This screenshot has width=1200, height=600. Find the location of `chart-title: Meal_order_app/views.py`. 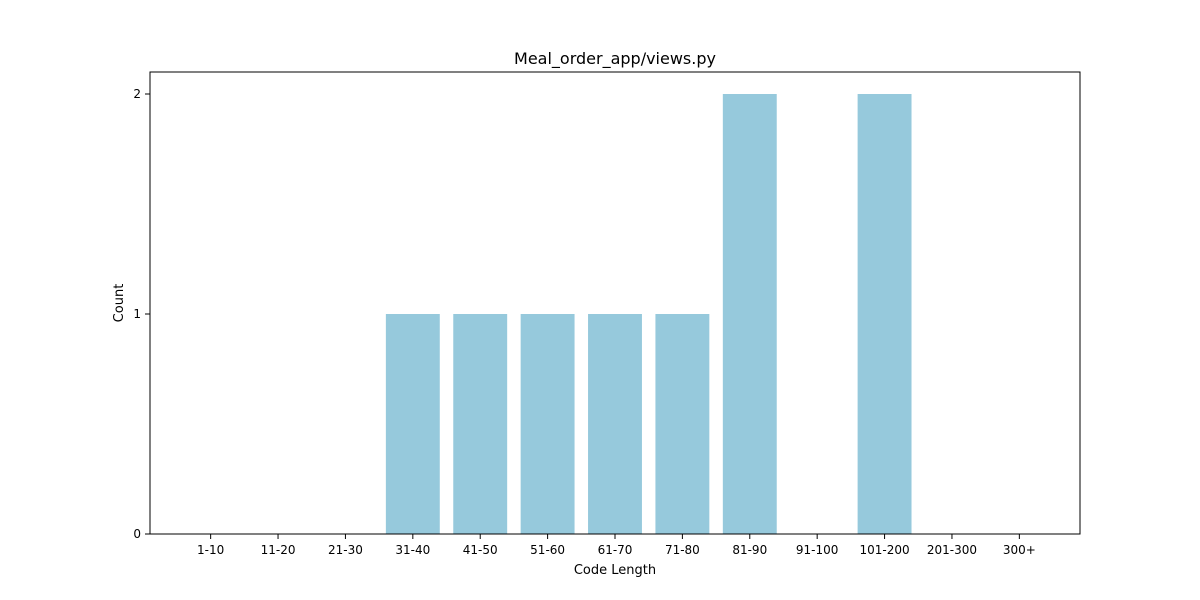

chart-title: Meal_order_app/views.py is located at coordinates (615, 59).